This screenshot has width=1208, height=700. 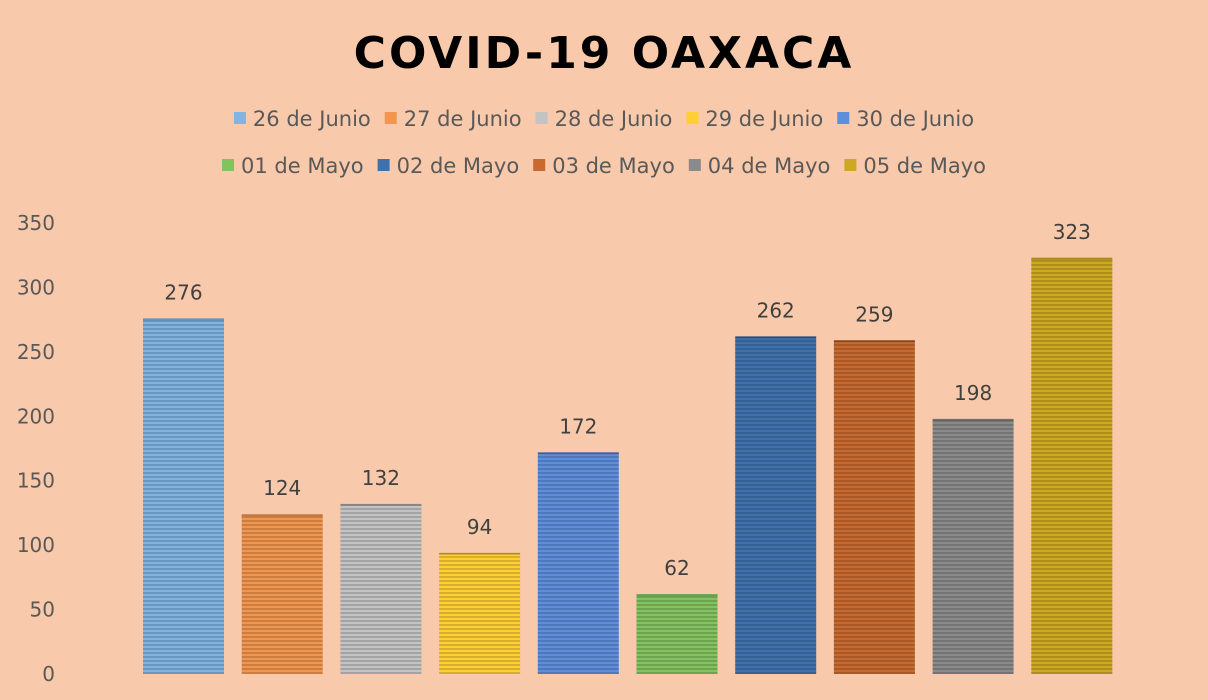 I want to click on legend-label: 04 de Mayo, so click(x=769, y=166).